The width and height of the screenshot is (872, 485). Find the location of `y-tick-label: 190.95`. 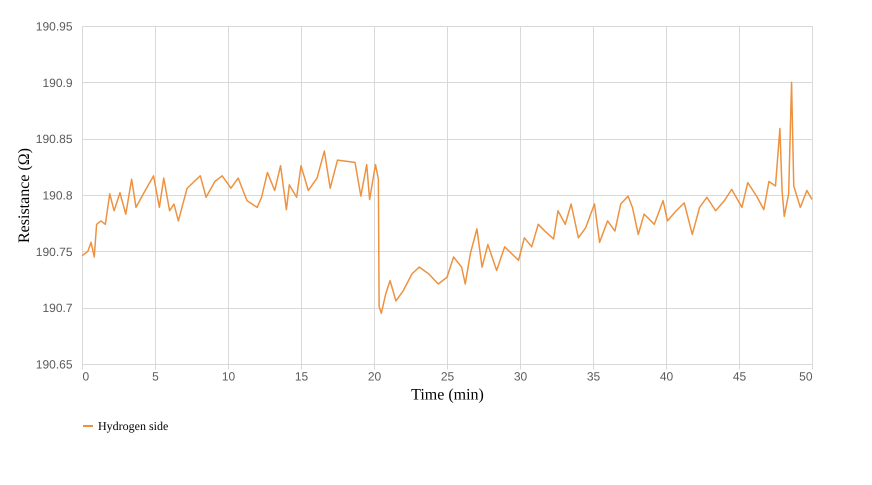

y-tick-label: 190.95 is located at coordinates (54, 27).